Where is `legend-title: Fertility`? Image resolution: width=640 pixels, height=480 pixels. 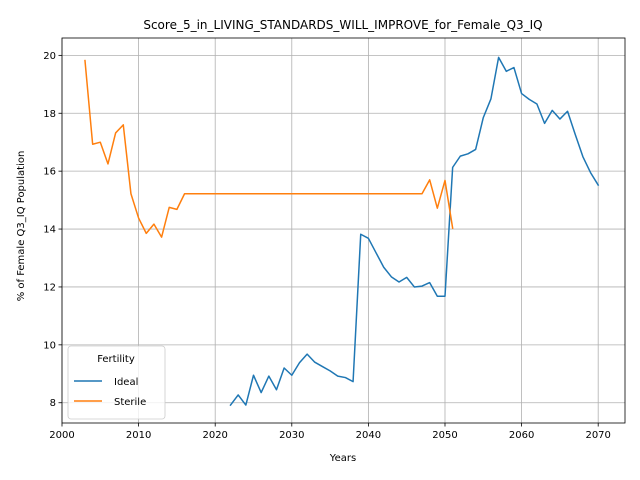
legend-title: Fertility is located at coordinates (116, 359).